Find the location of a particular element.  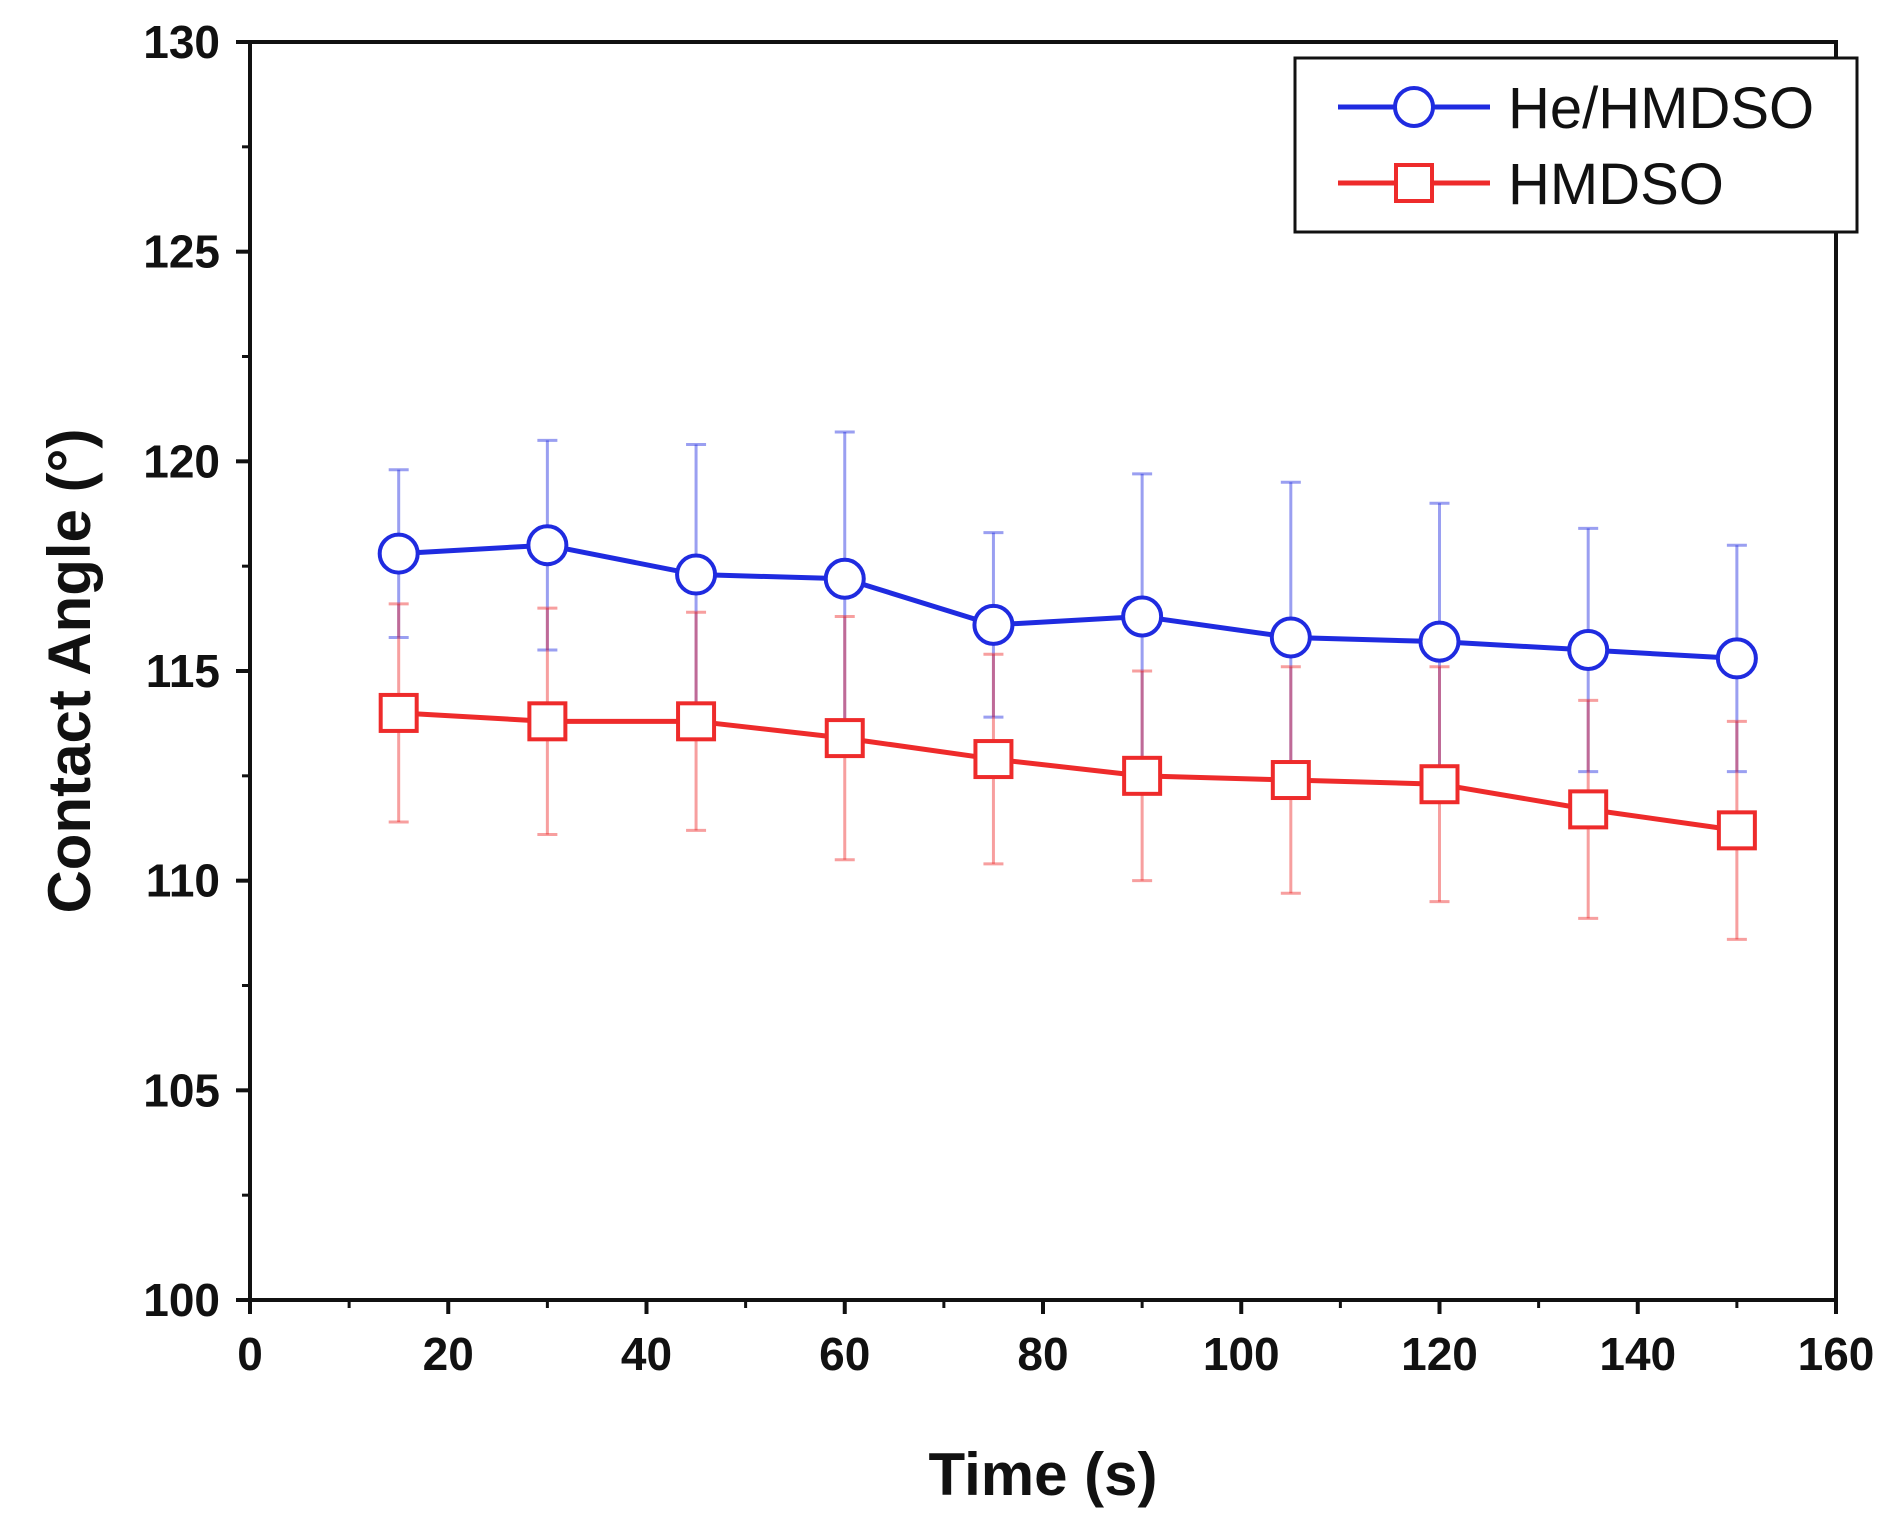

legend-box is located at coordinates (1576, 145).